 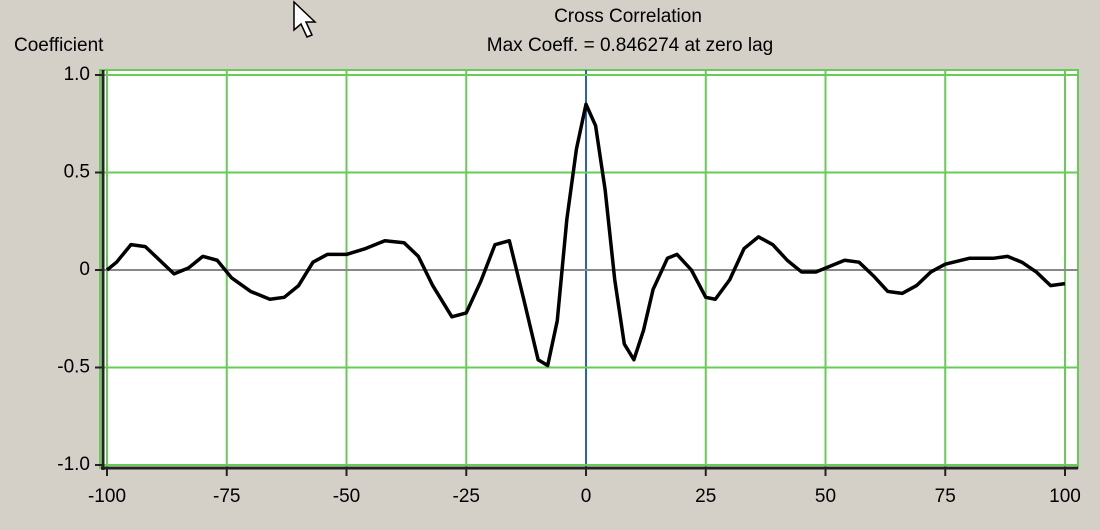 What do you see at coordinates (226, 496) in the screenshot?
I see `x-tick-label: -75` at bounding box center [226, 496].